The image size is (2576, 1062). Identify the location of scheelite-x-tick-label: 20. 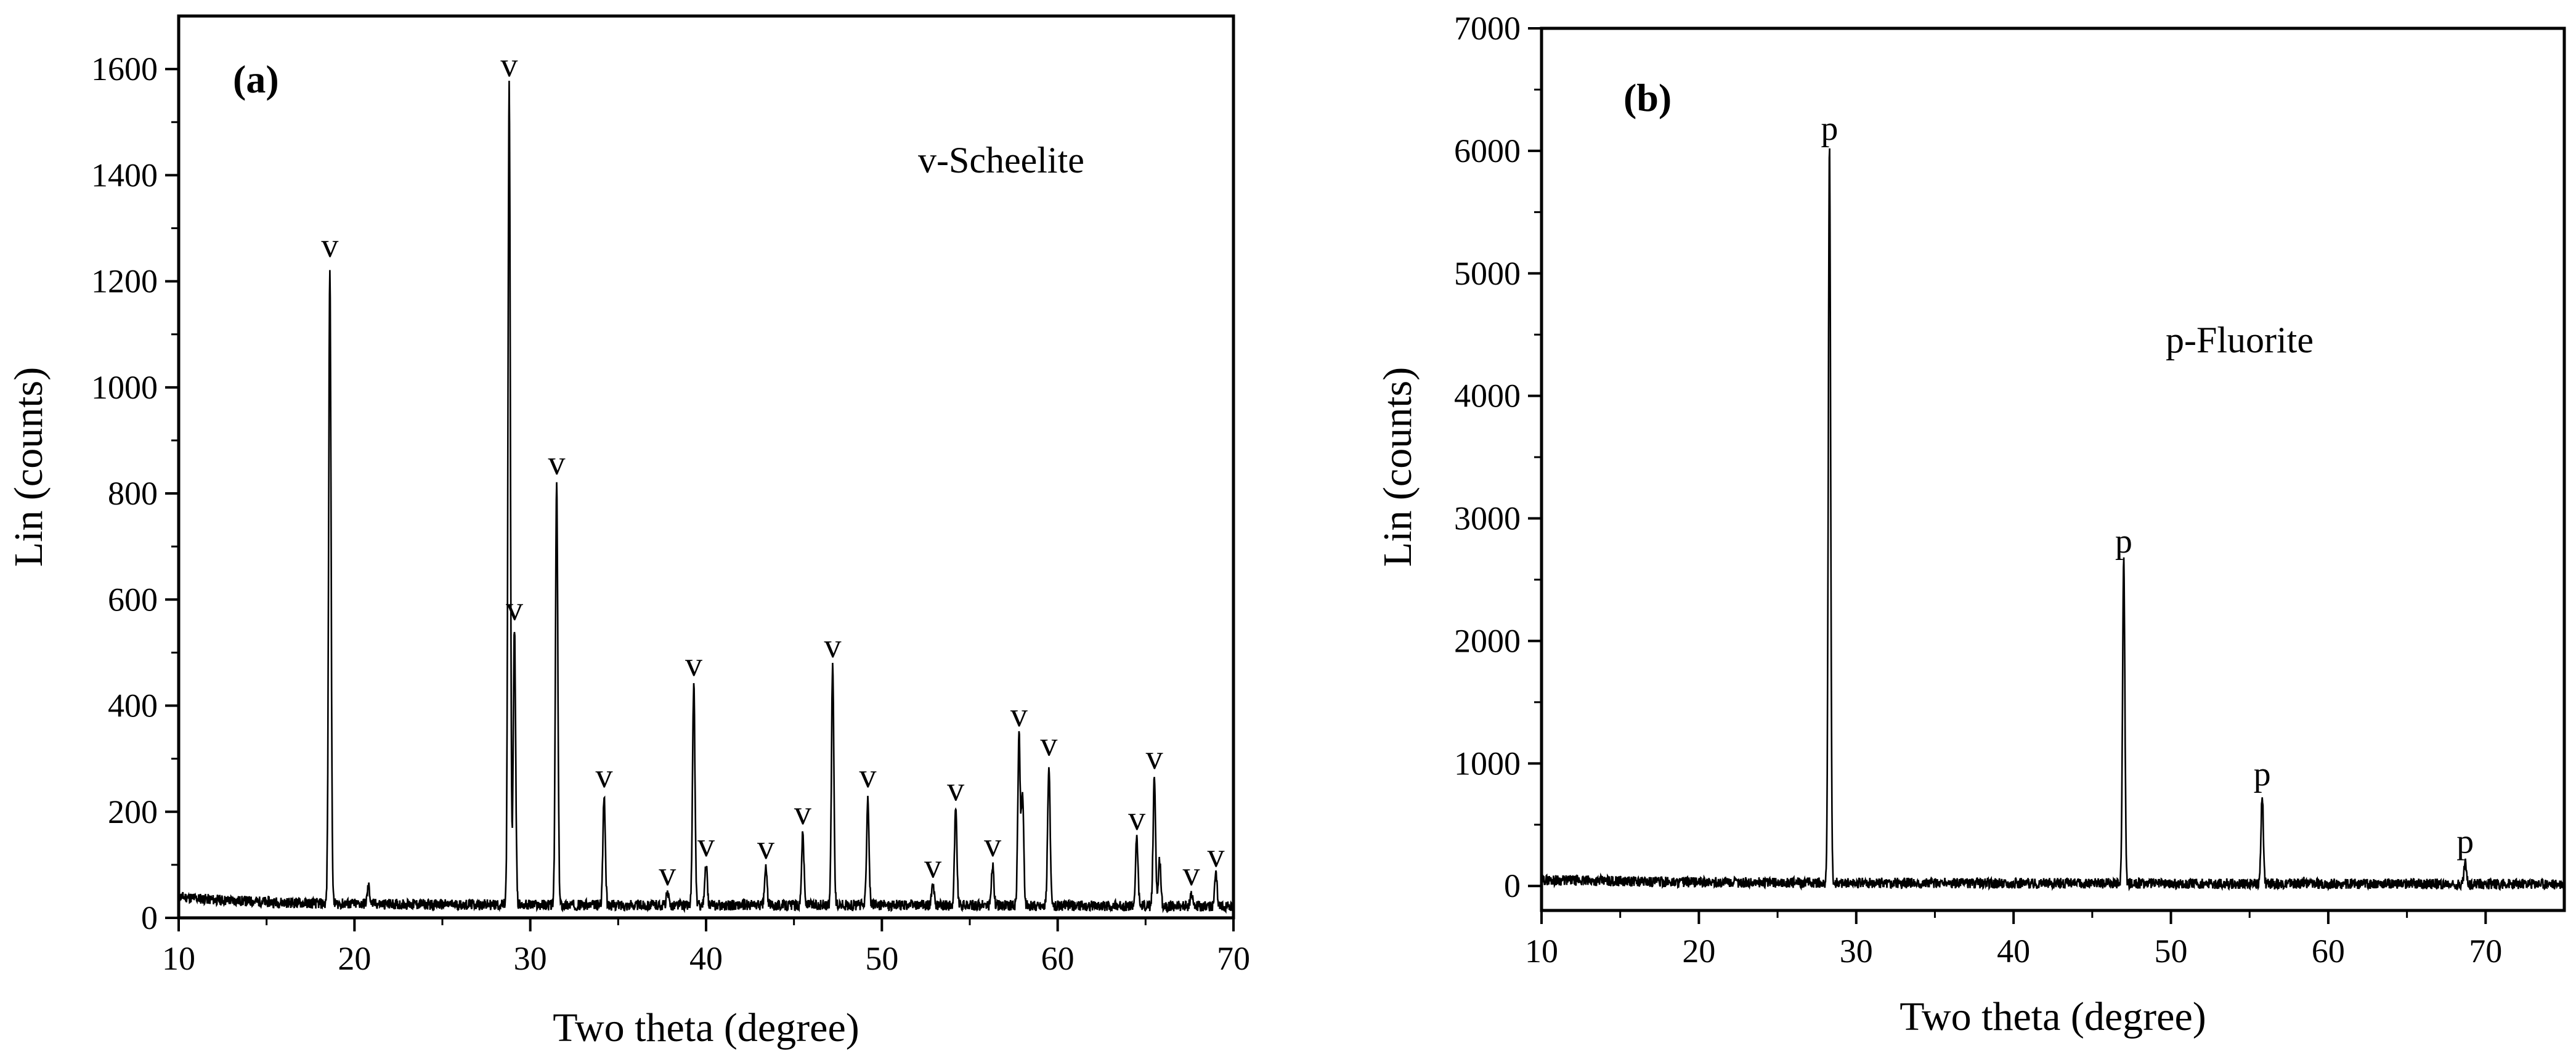
(354, 959).